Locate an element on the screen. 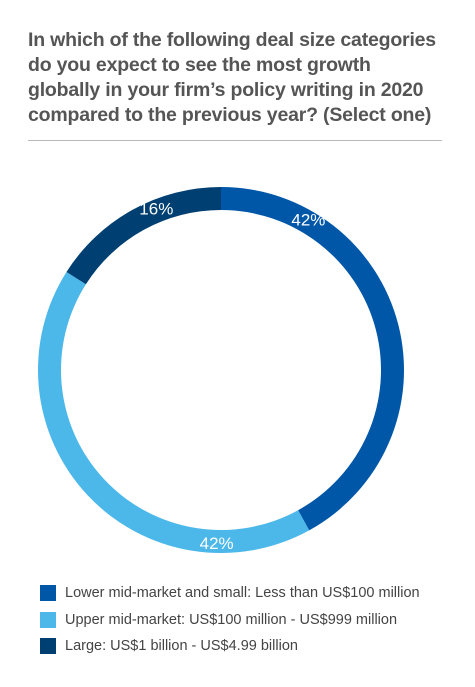  slice-label-lower-mid-market: 42% is located at coordinates (308, 220).